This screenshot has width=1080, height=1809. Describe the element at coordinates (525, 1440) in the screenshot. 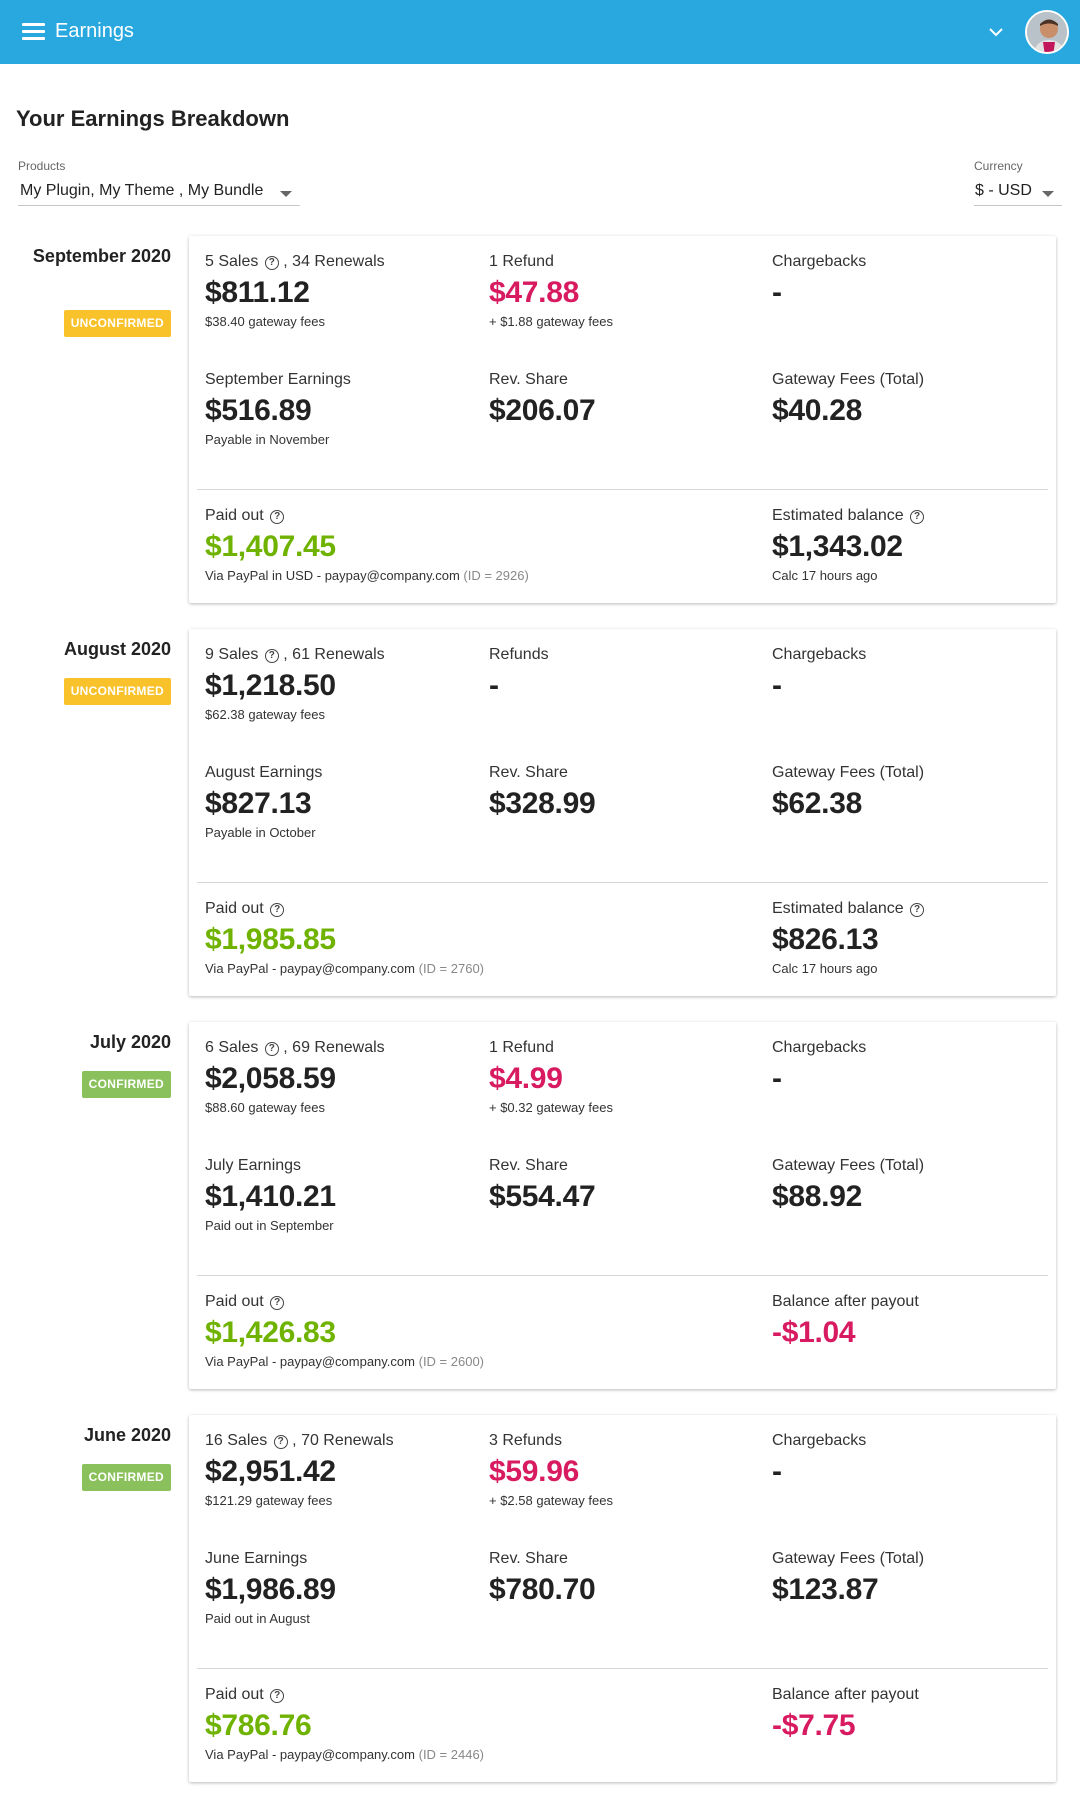

I see `refunds-label: 3 Refunds` at that location.